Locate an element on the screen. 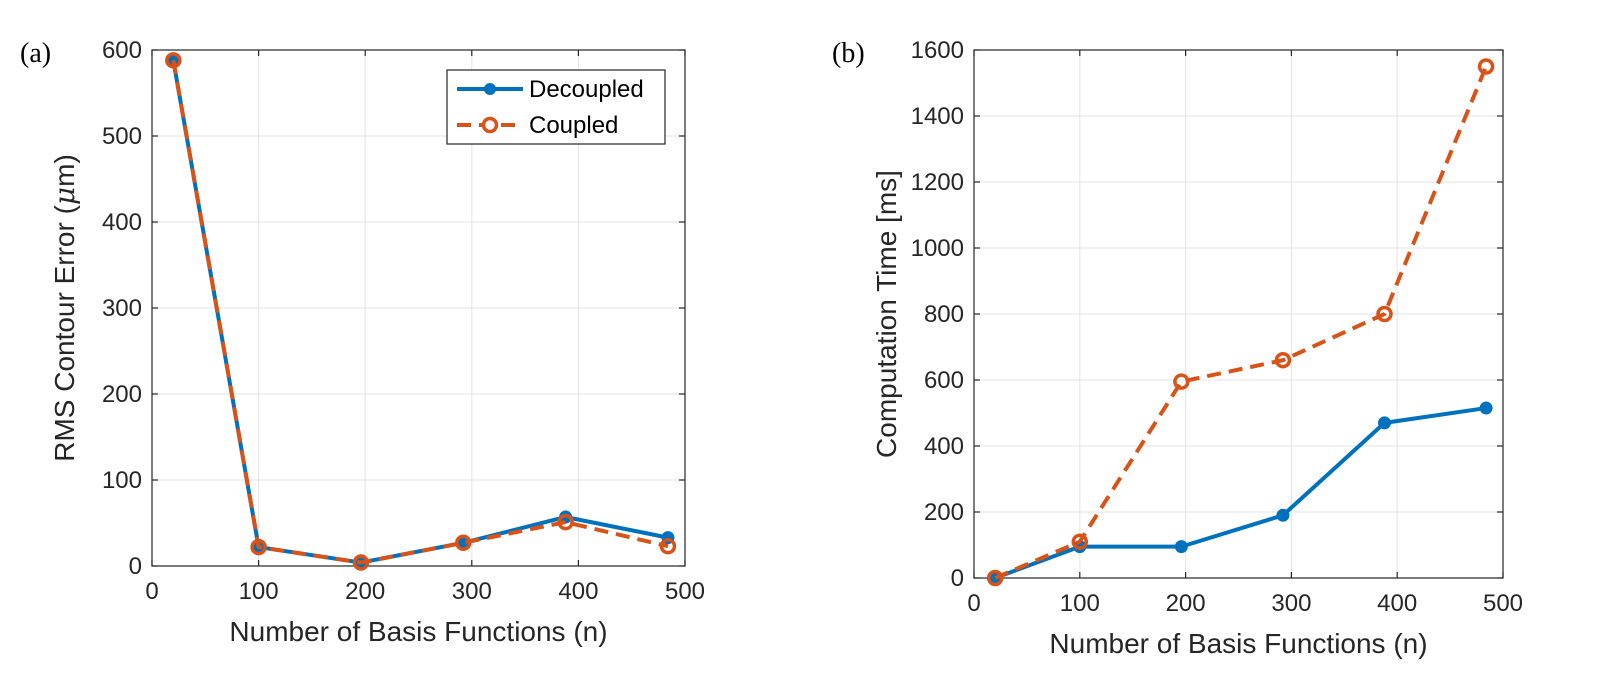  y-axis-label-mu: μ is located at coordinates (64, 196).